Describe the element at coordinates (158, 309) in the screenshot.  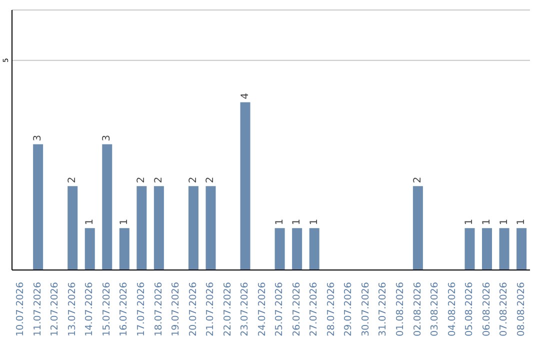
I see `x-tick-label: 18.07.2026` at that location.